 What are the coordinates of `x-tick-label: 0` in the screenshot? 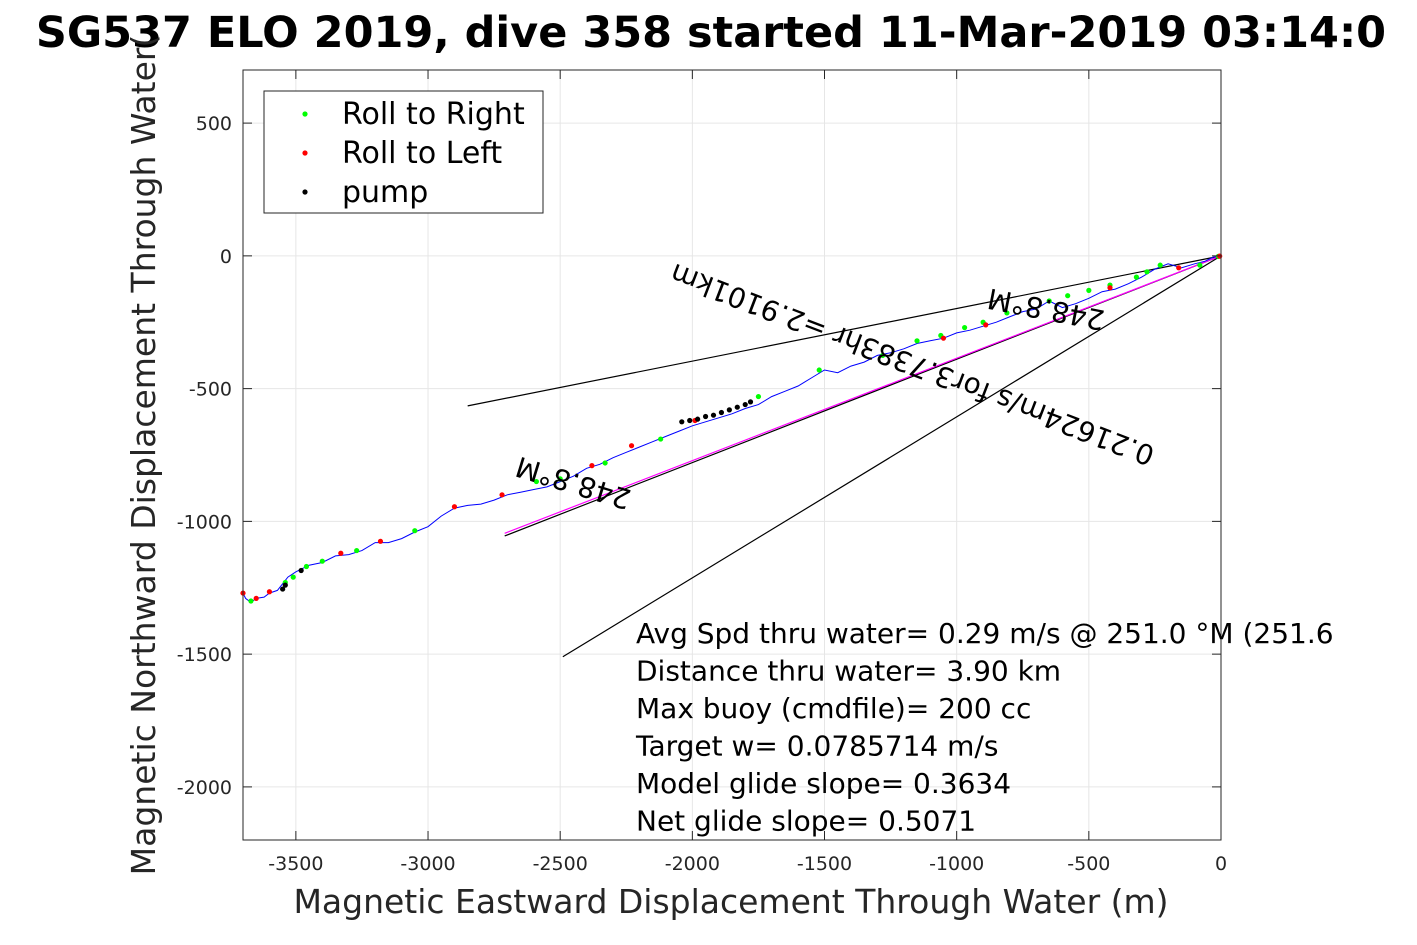 It's located at (1221, 864).